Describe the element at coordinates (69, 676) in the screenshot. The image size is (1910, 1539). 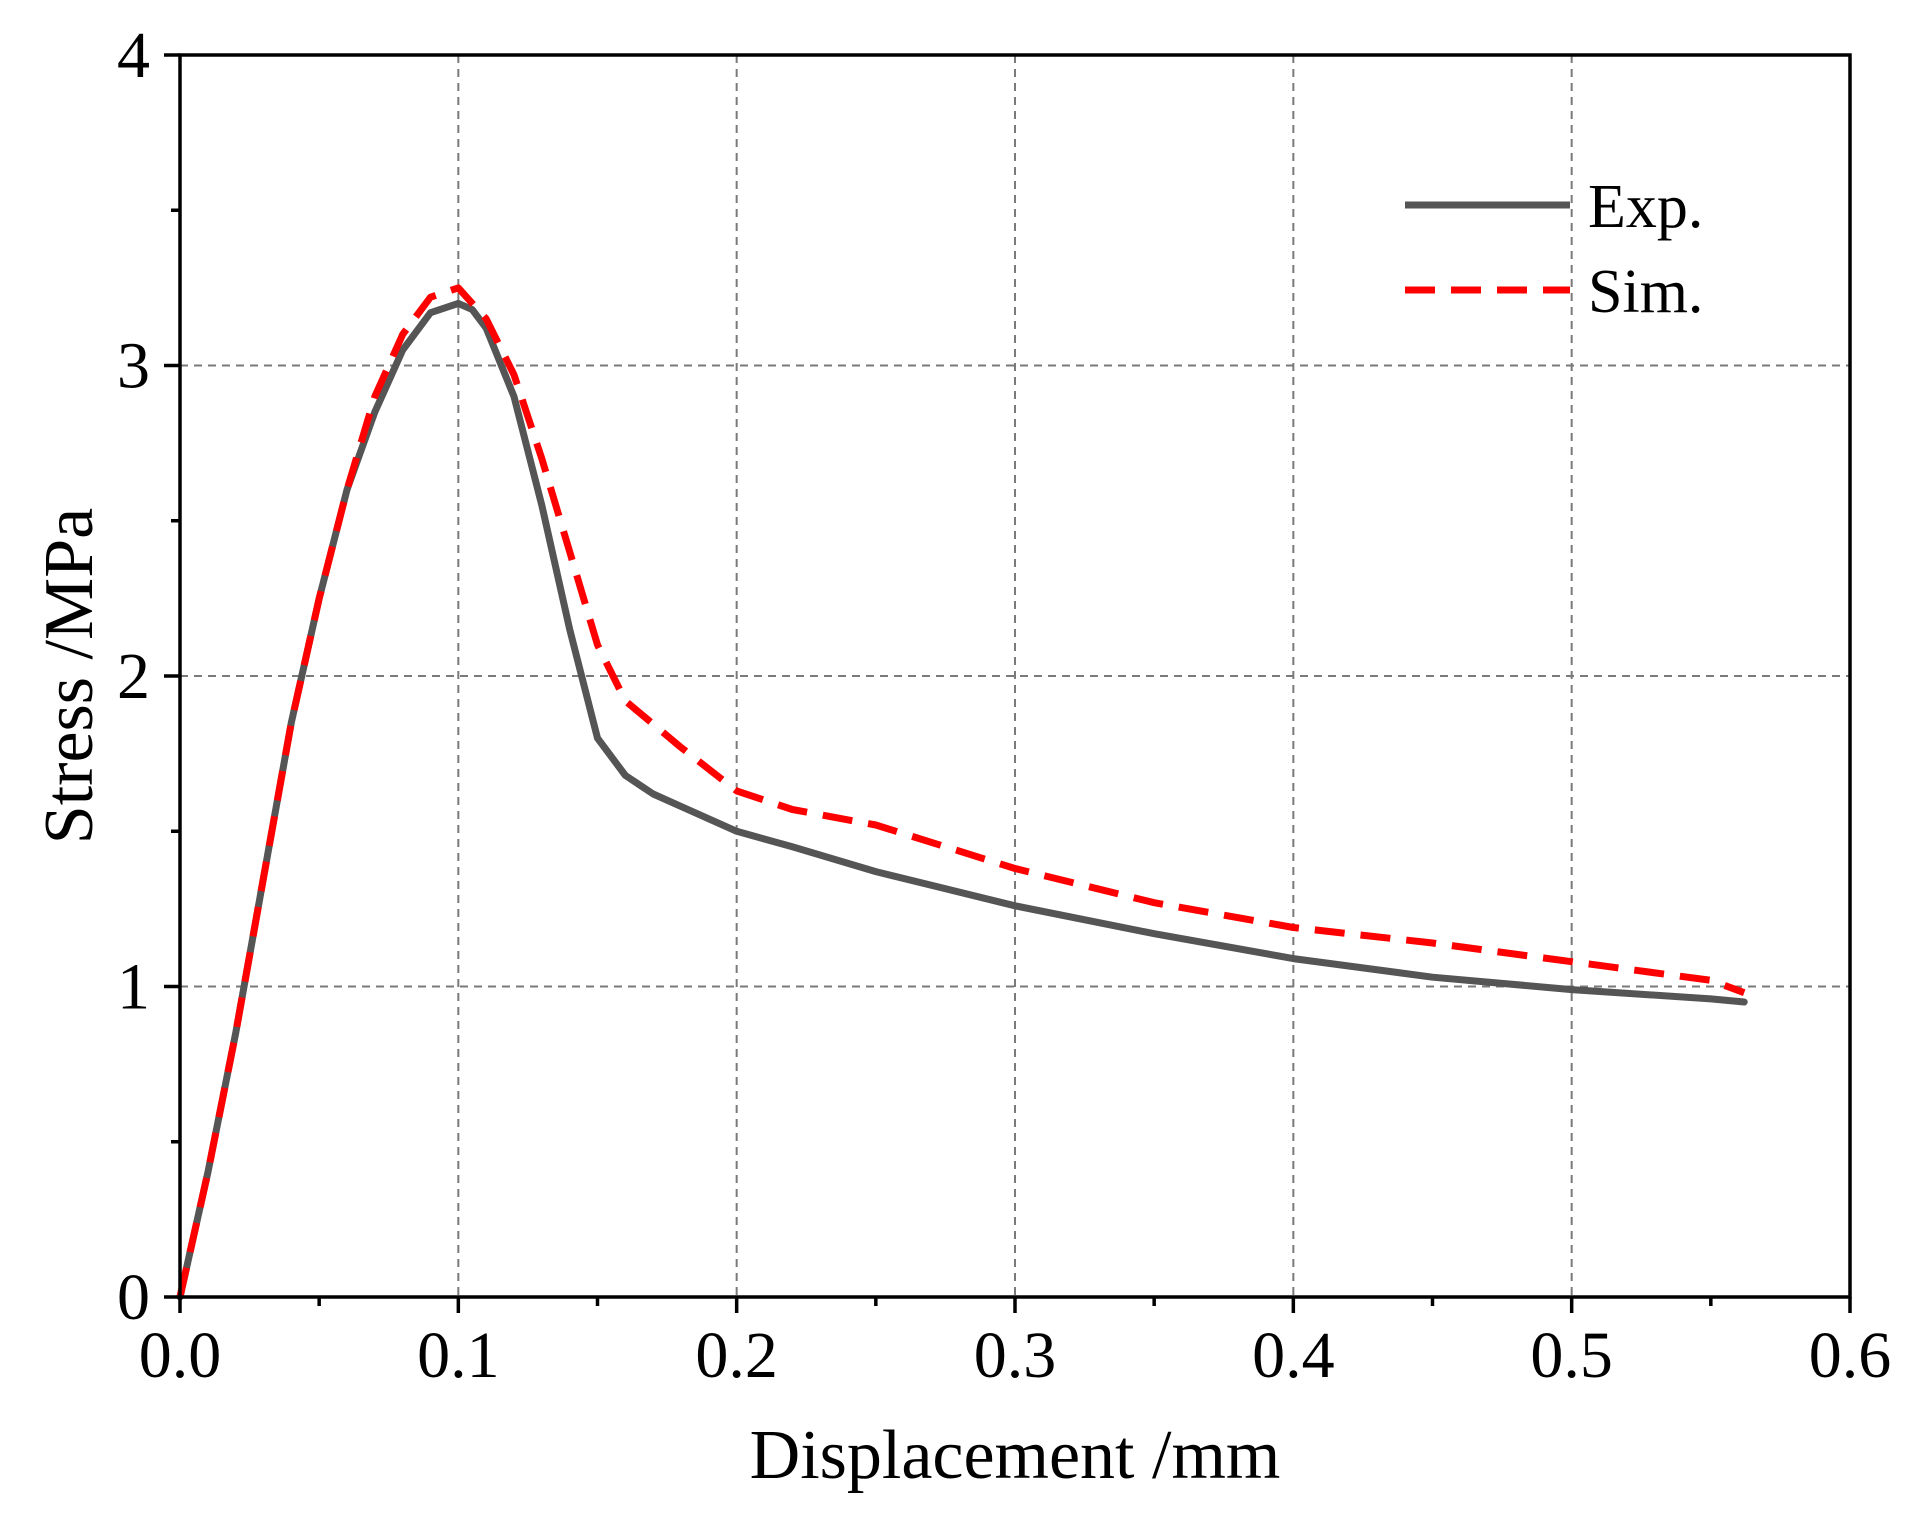
I see `y-axis-title: Stress /MPa` at that location.